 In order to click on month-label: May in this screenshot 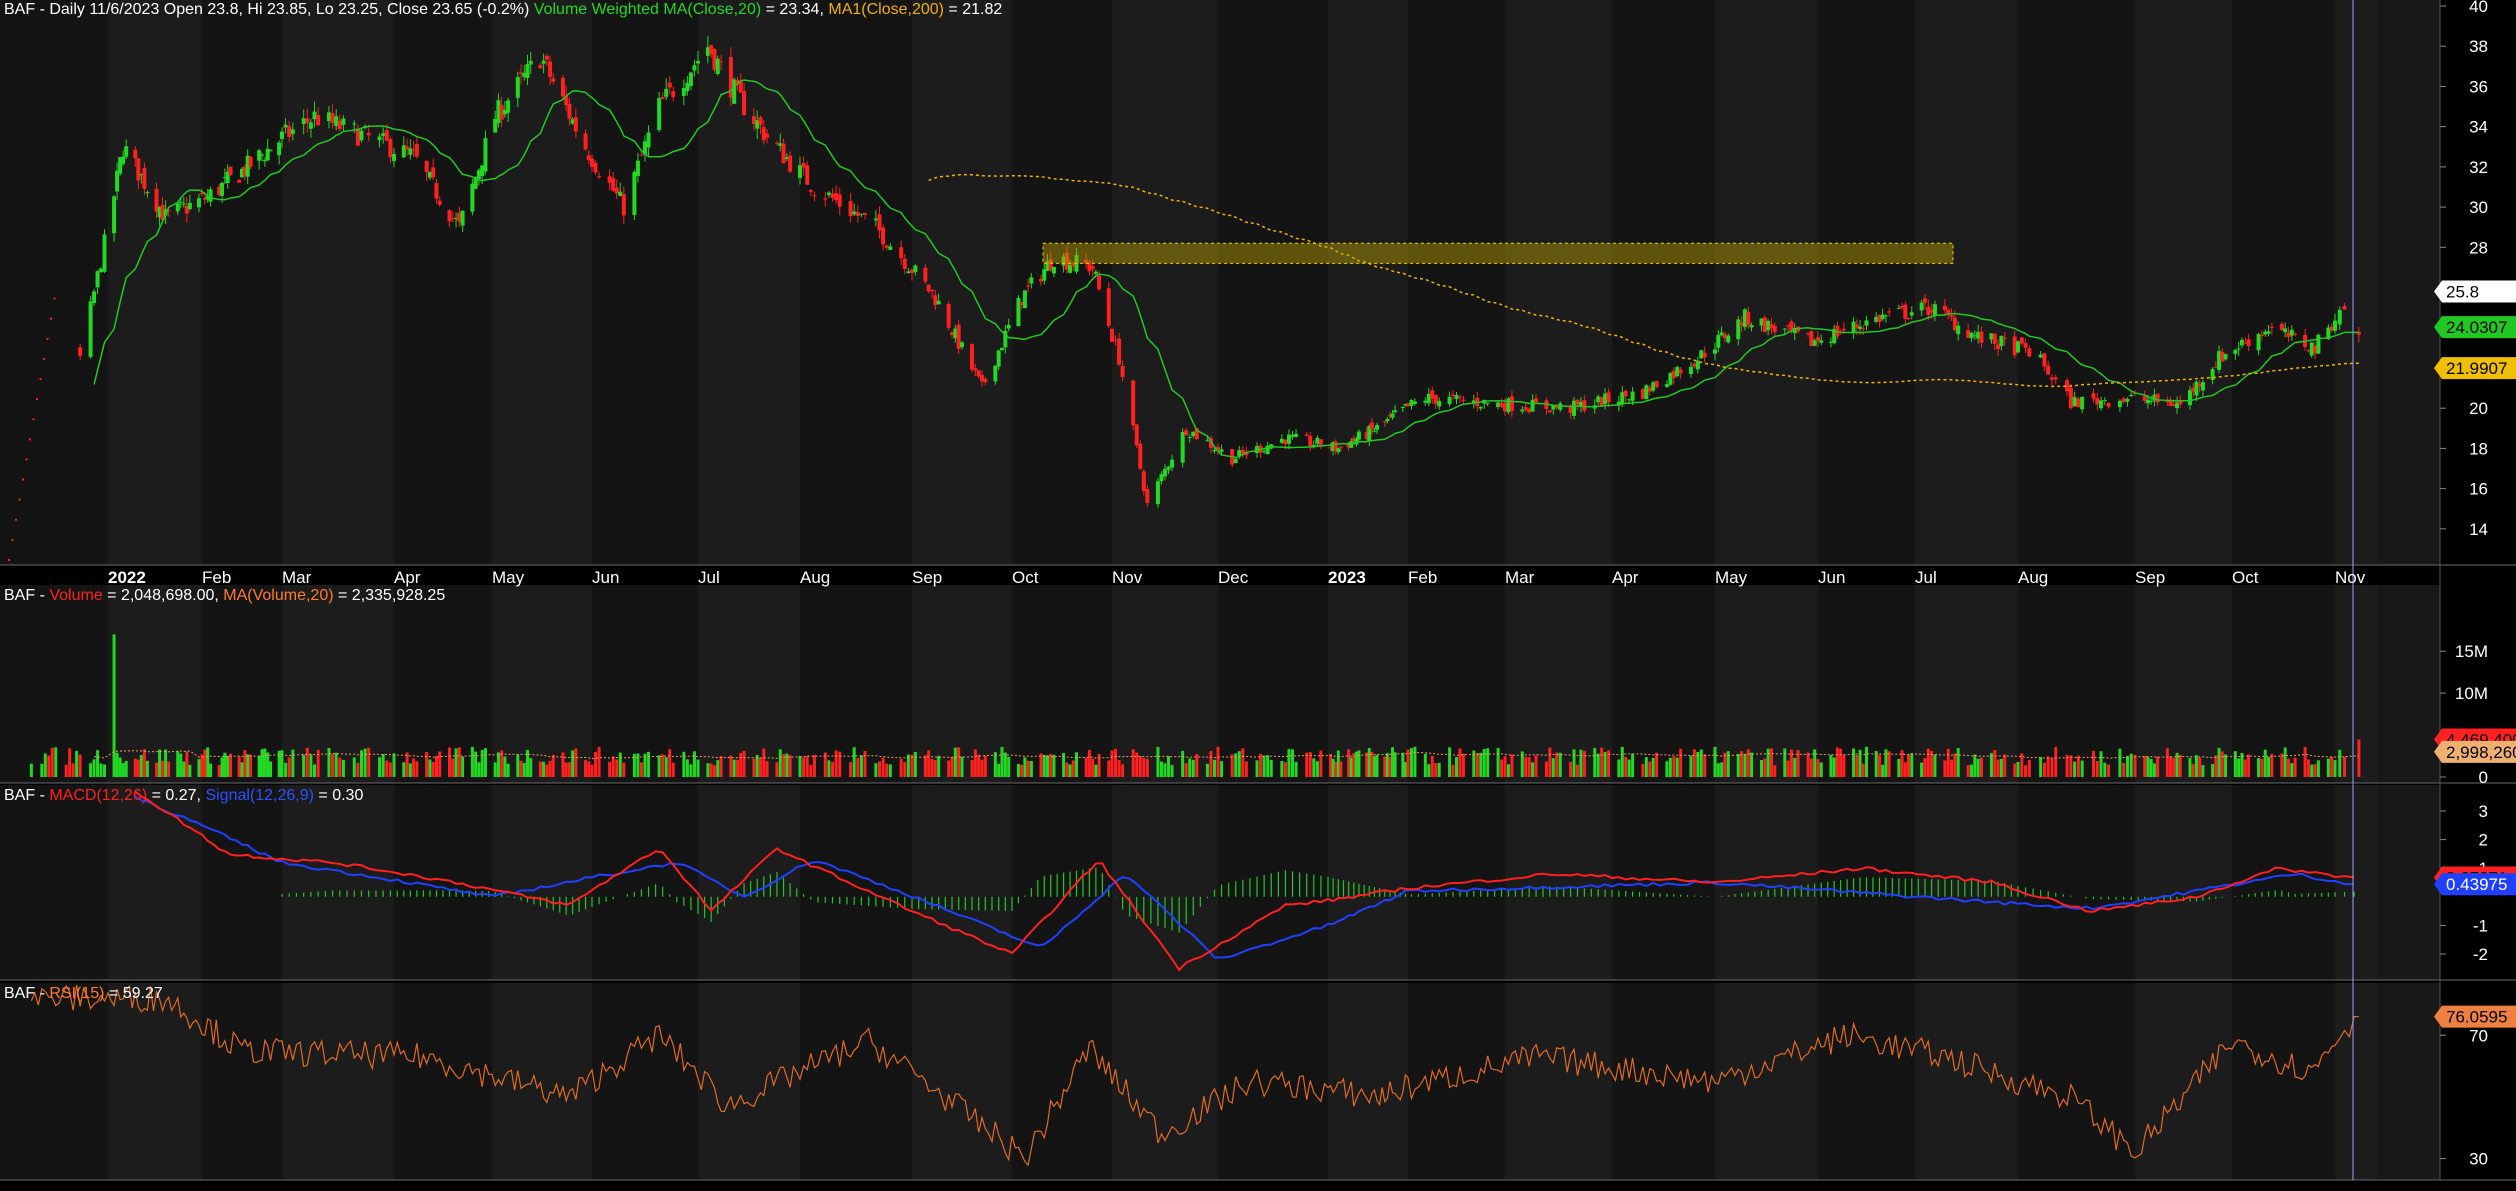, I will do `click(1731, 577)`.